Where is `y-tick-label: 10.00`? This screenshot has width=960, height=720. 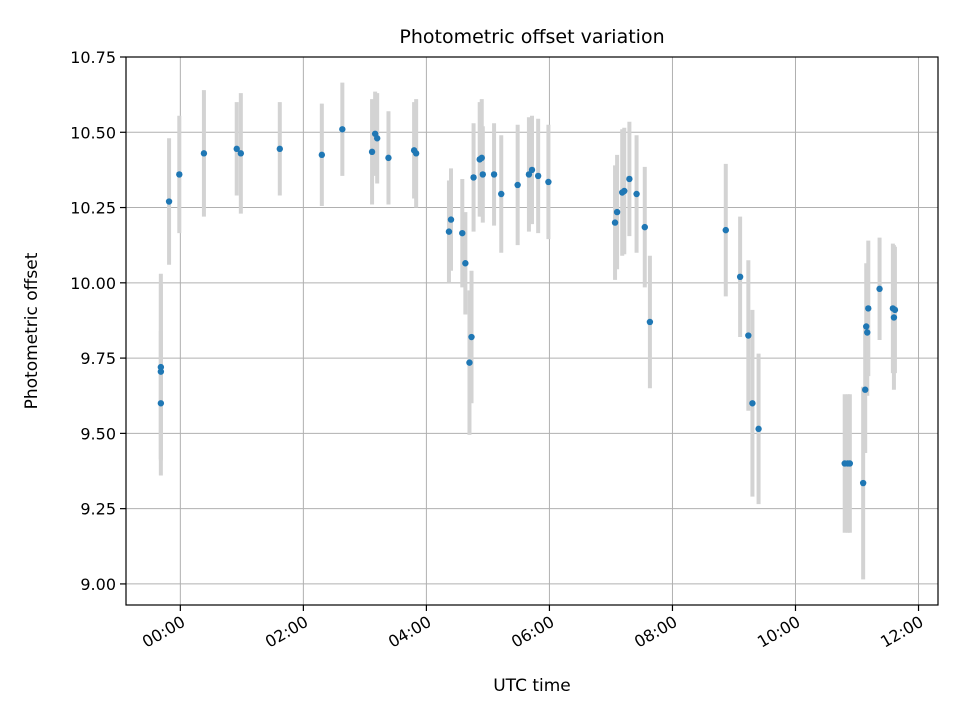
y-tick-label: 10.00 is located at coordinates (93, 283).